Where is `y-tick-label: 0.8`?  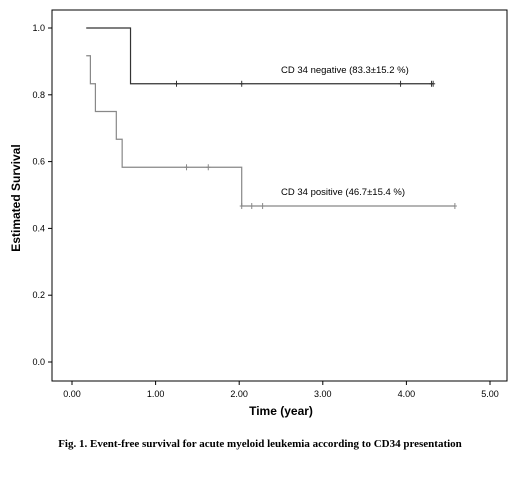 y-tick-label: 0.8 is located at coordinates (38, 95).